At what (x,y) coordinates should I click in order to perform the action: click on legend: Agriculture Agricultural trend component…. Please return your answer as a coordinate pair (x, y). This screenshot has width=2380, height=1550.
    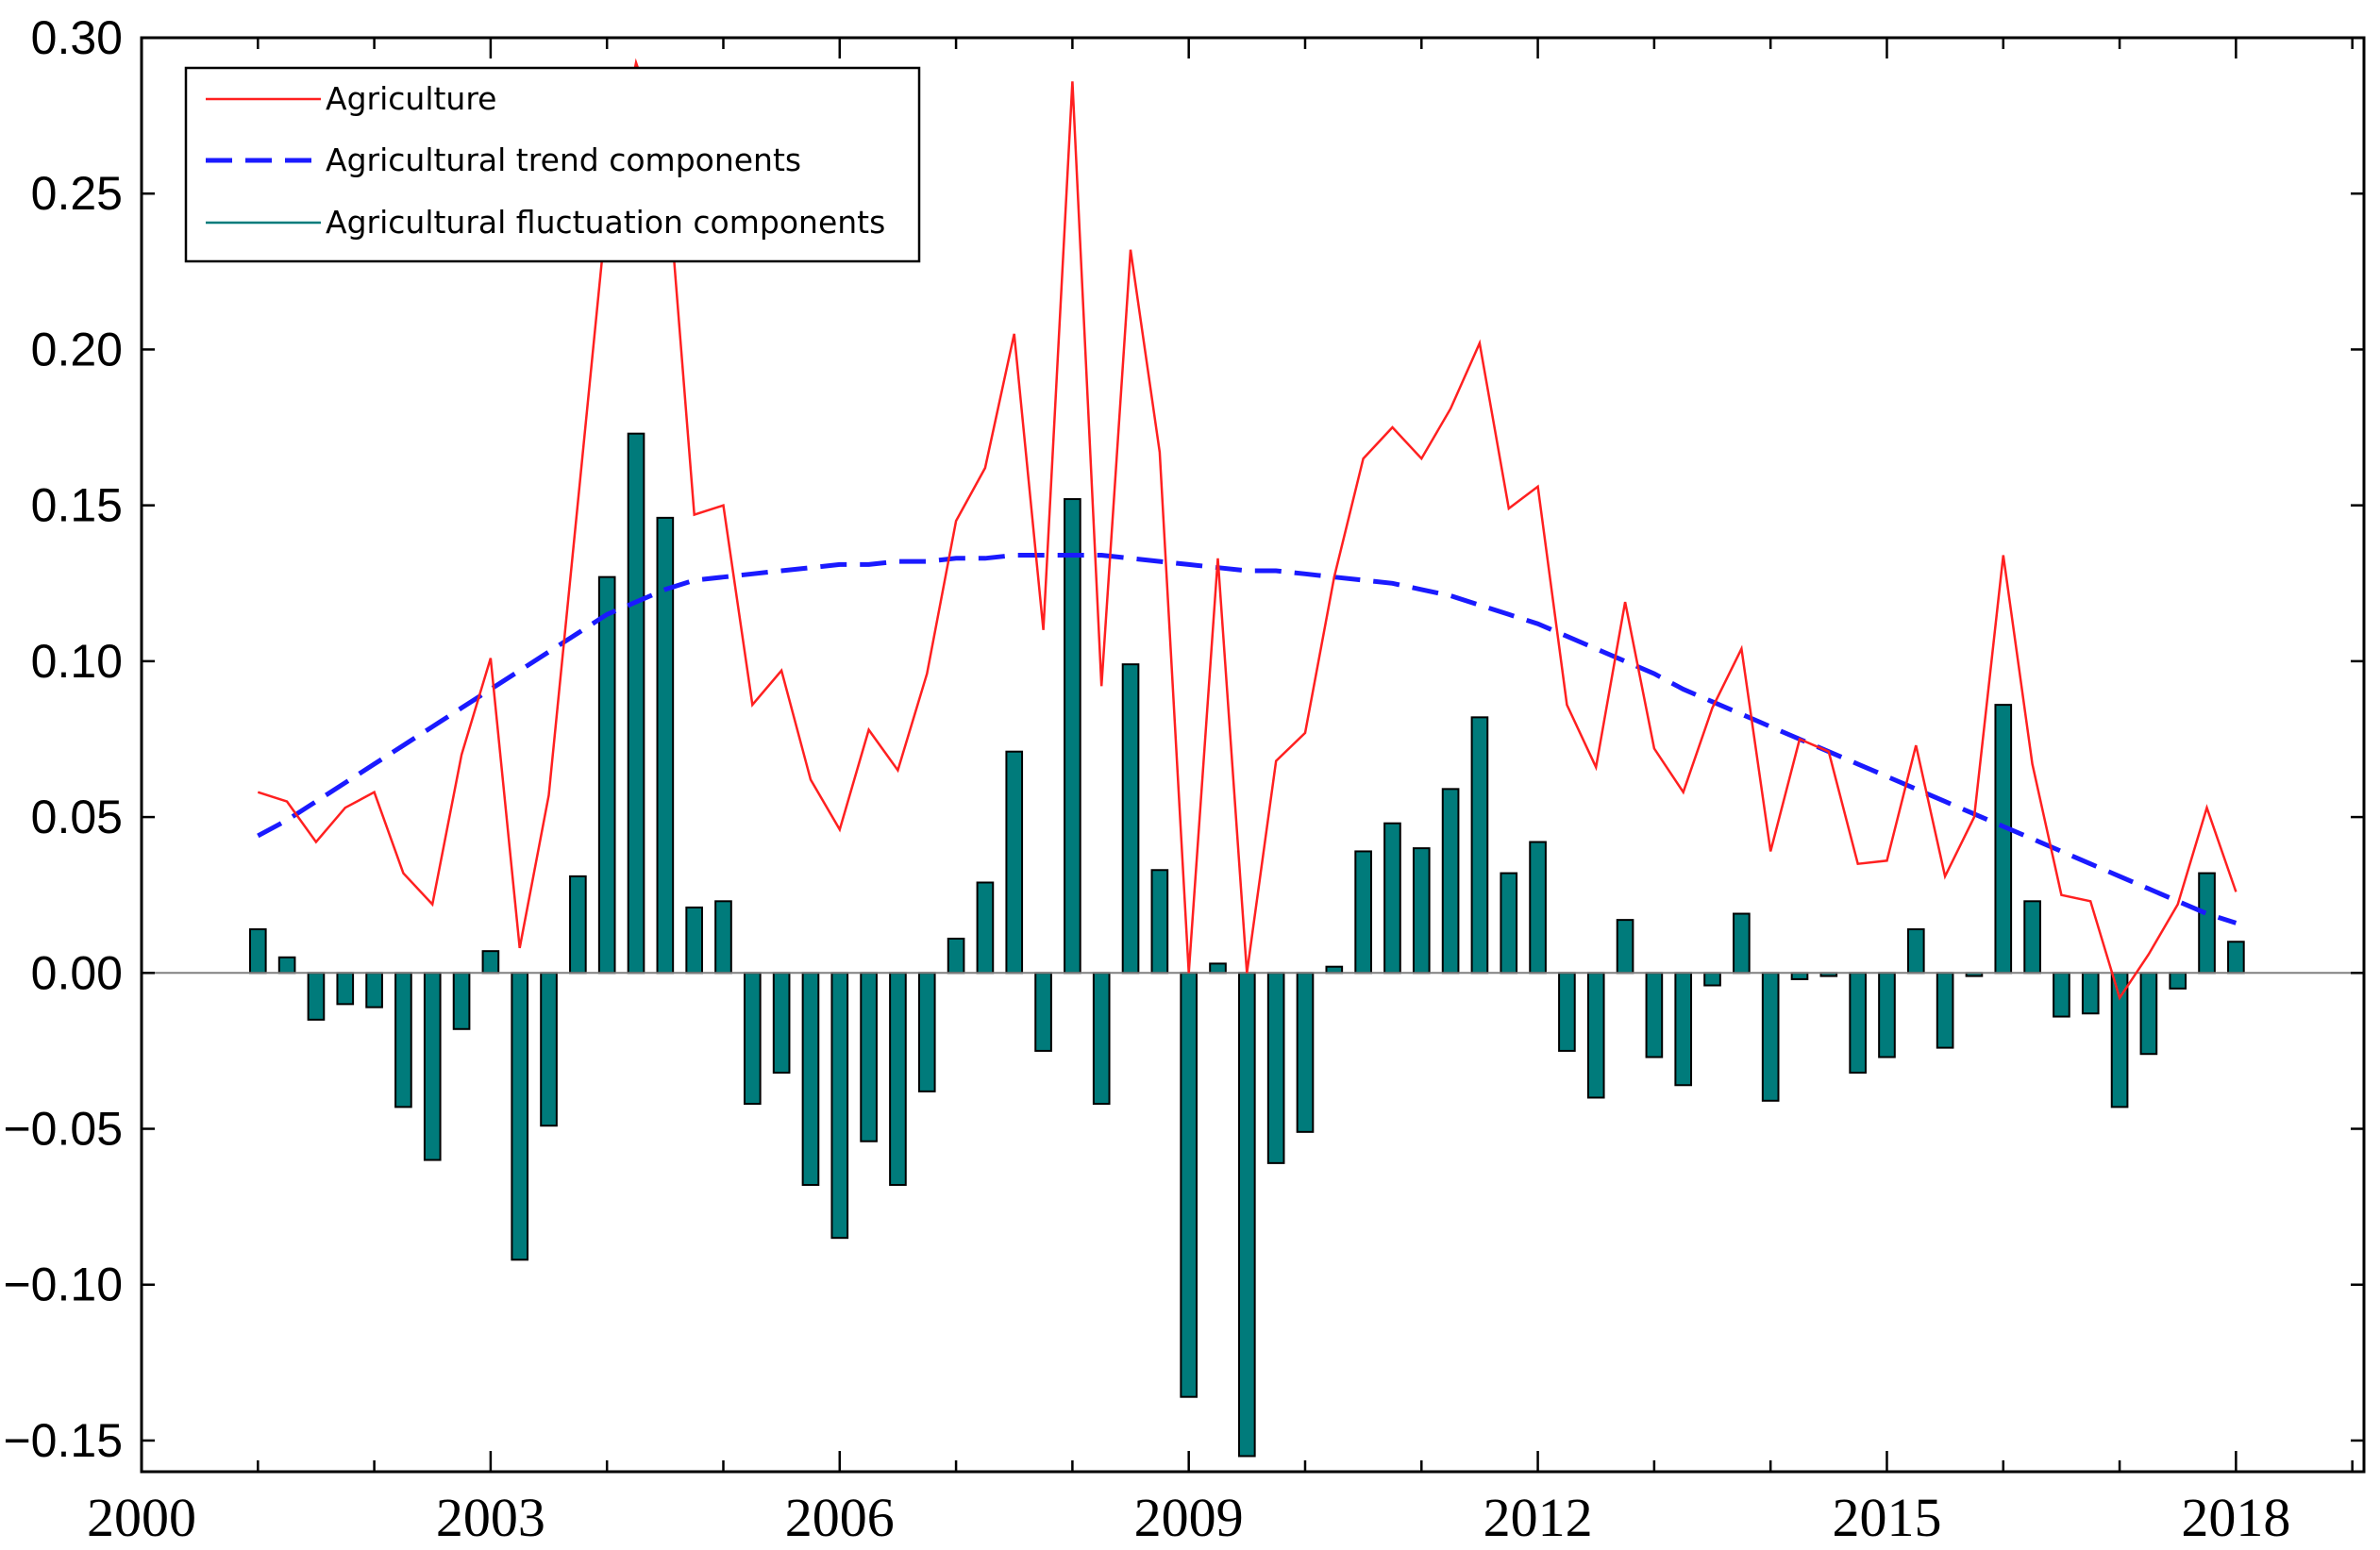
    Looking at the image, I should click on (552, 164).